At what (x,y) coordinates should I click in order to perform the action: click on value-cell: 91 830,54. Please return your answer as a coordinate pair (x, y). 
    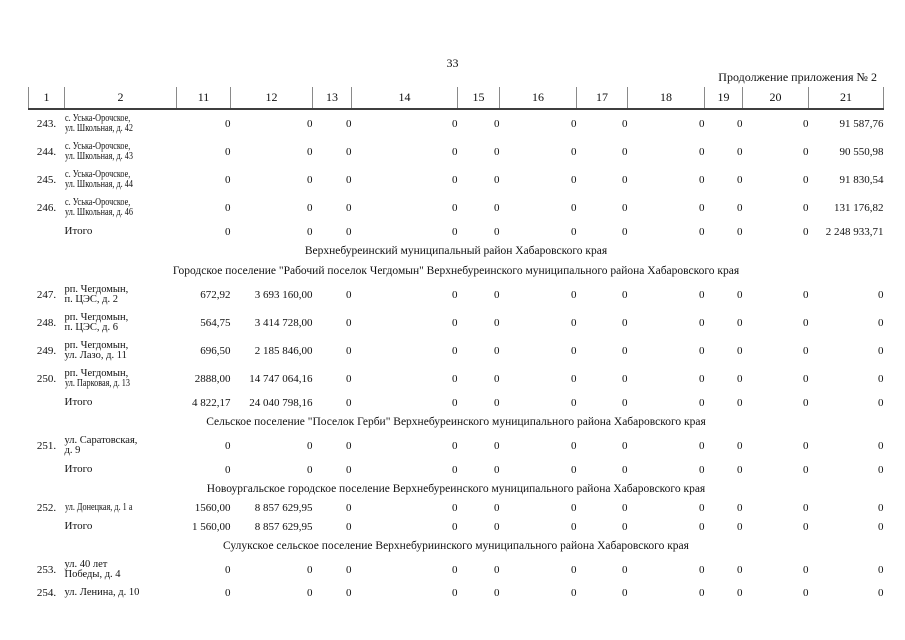
    Looking at the image, I should click on (861, 180).